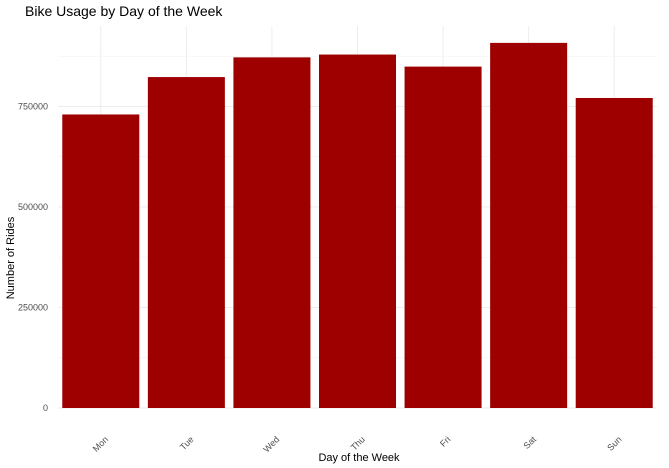  Describe the element at coordinates (11, 257) in the screenshot. I see `y-axis-title: Number of Rides` at that location.